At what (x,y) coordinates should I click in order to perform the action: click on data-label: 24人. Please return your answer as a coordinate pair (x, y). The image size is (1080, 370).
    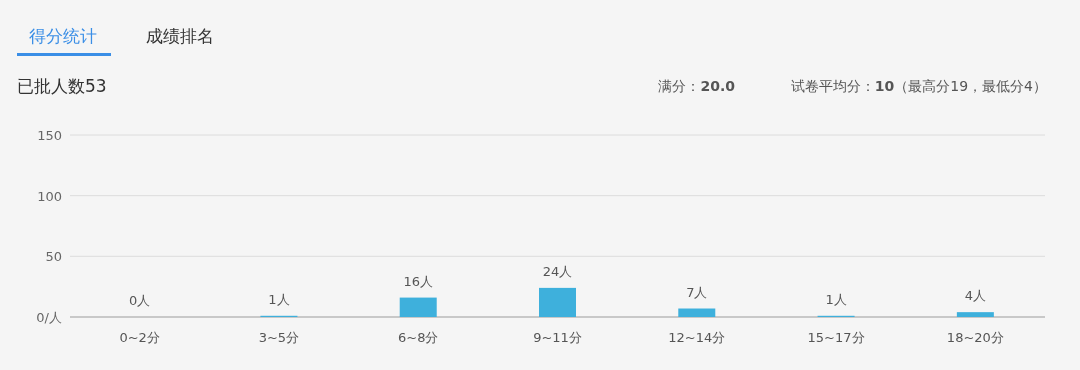
    Looking at the image, I should click on (557, 271).